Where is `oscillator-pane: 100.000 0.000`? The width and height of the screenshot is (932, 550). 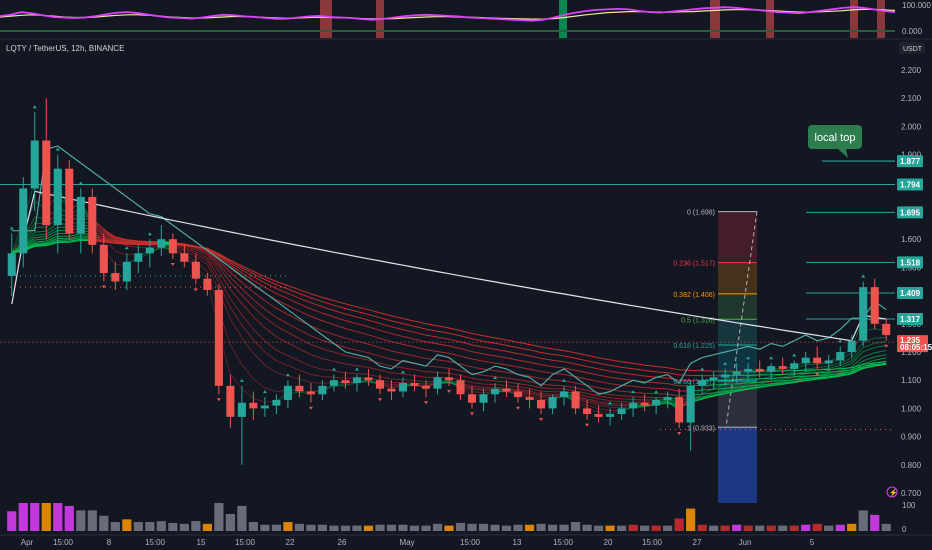
oscillator-pane: 100.000 0.000 is located at coordinates (465, 19).